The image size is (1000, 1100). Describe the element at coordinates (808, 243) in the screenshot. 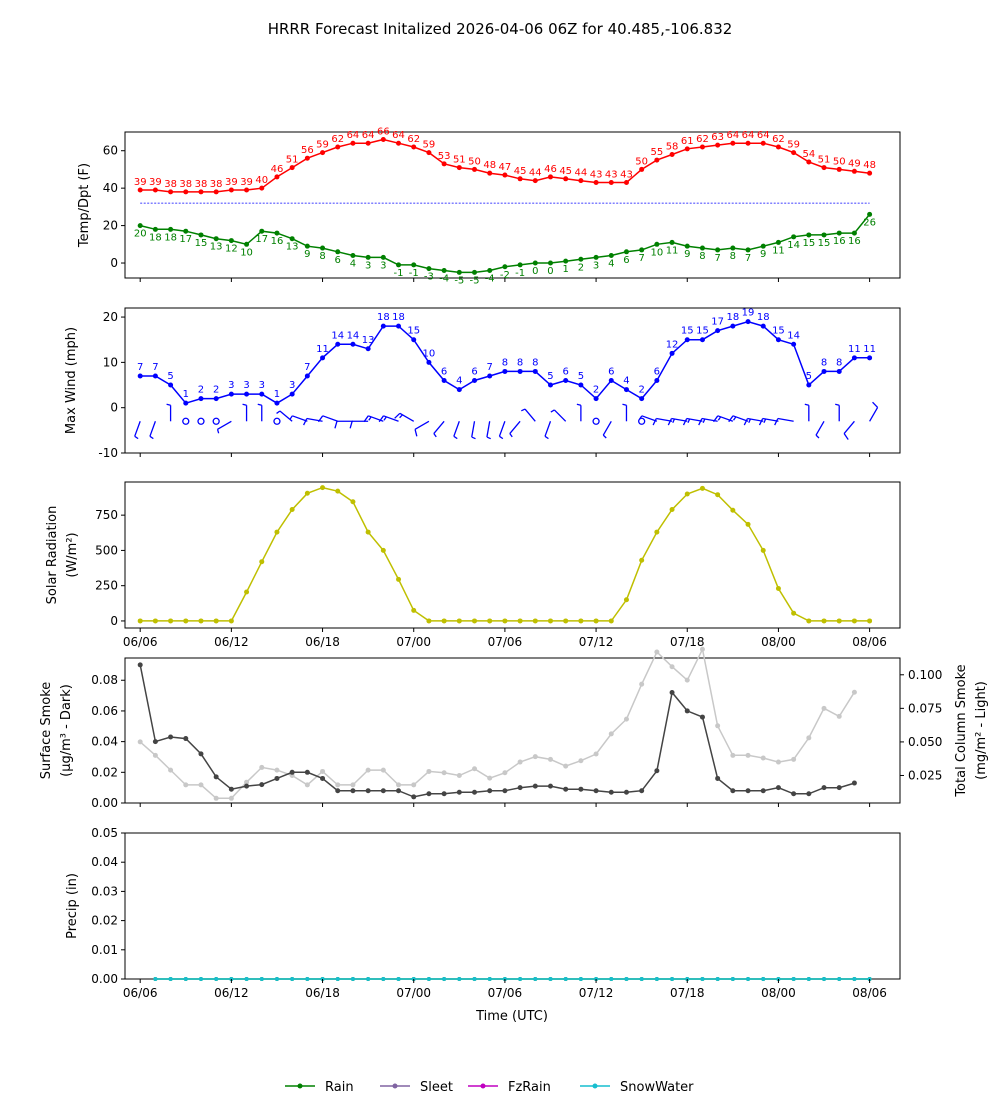

I see `dewpoint-data-label: 15` at that location.